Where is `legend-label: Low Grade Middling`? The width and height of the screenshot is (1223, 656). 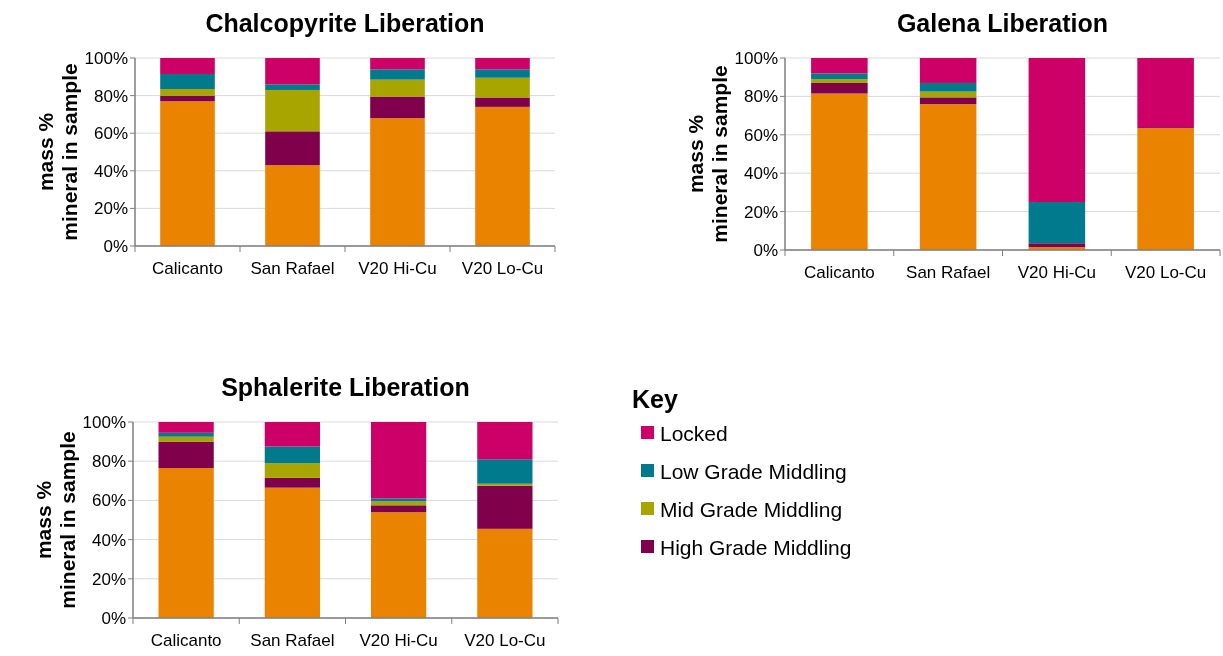
legend-label: Low Grade Middling is located at coordinates (753, 472).